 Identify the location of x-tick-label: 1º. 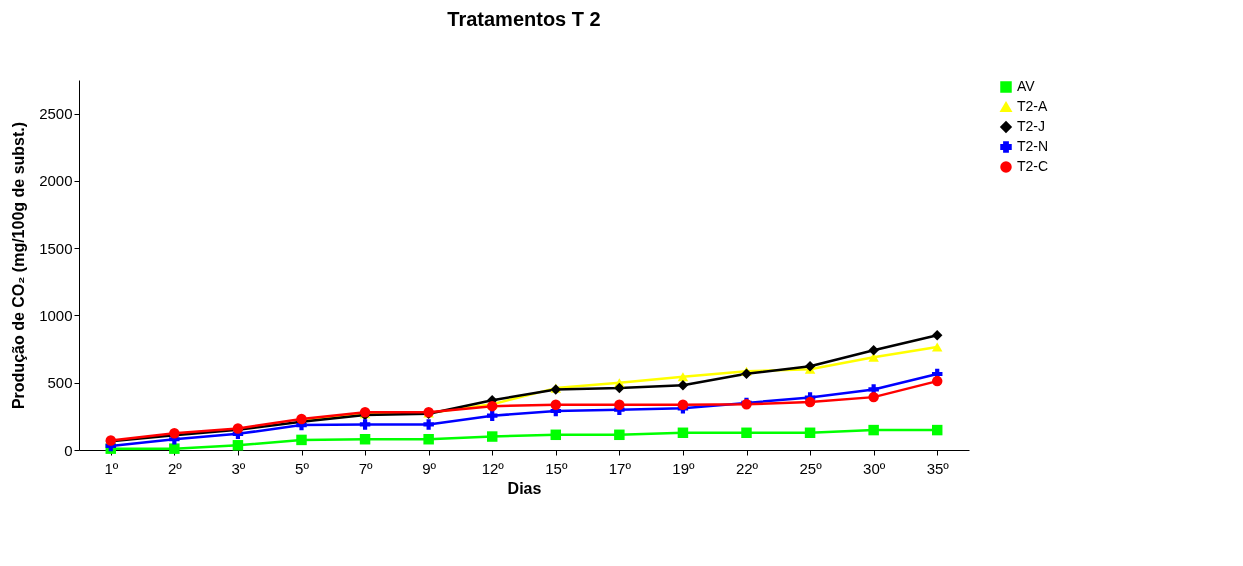
(111, 468).